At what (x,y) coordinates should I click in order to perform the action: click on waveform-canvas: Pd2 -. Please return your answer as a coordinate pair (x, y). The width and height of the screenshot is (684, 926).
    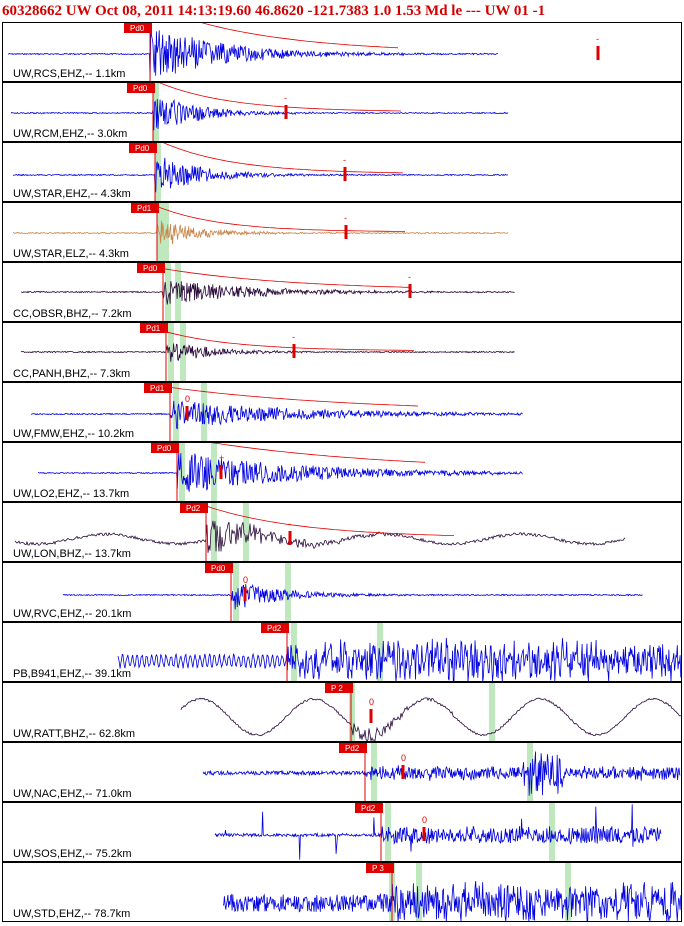
    Looking at the image, I should click on (320, 532).